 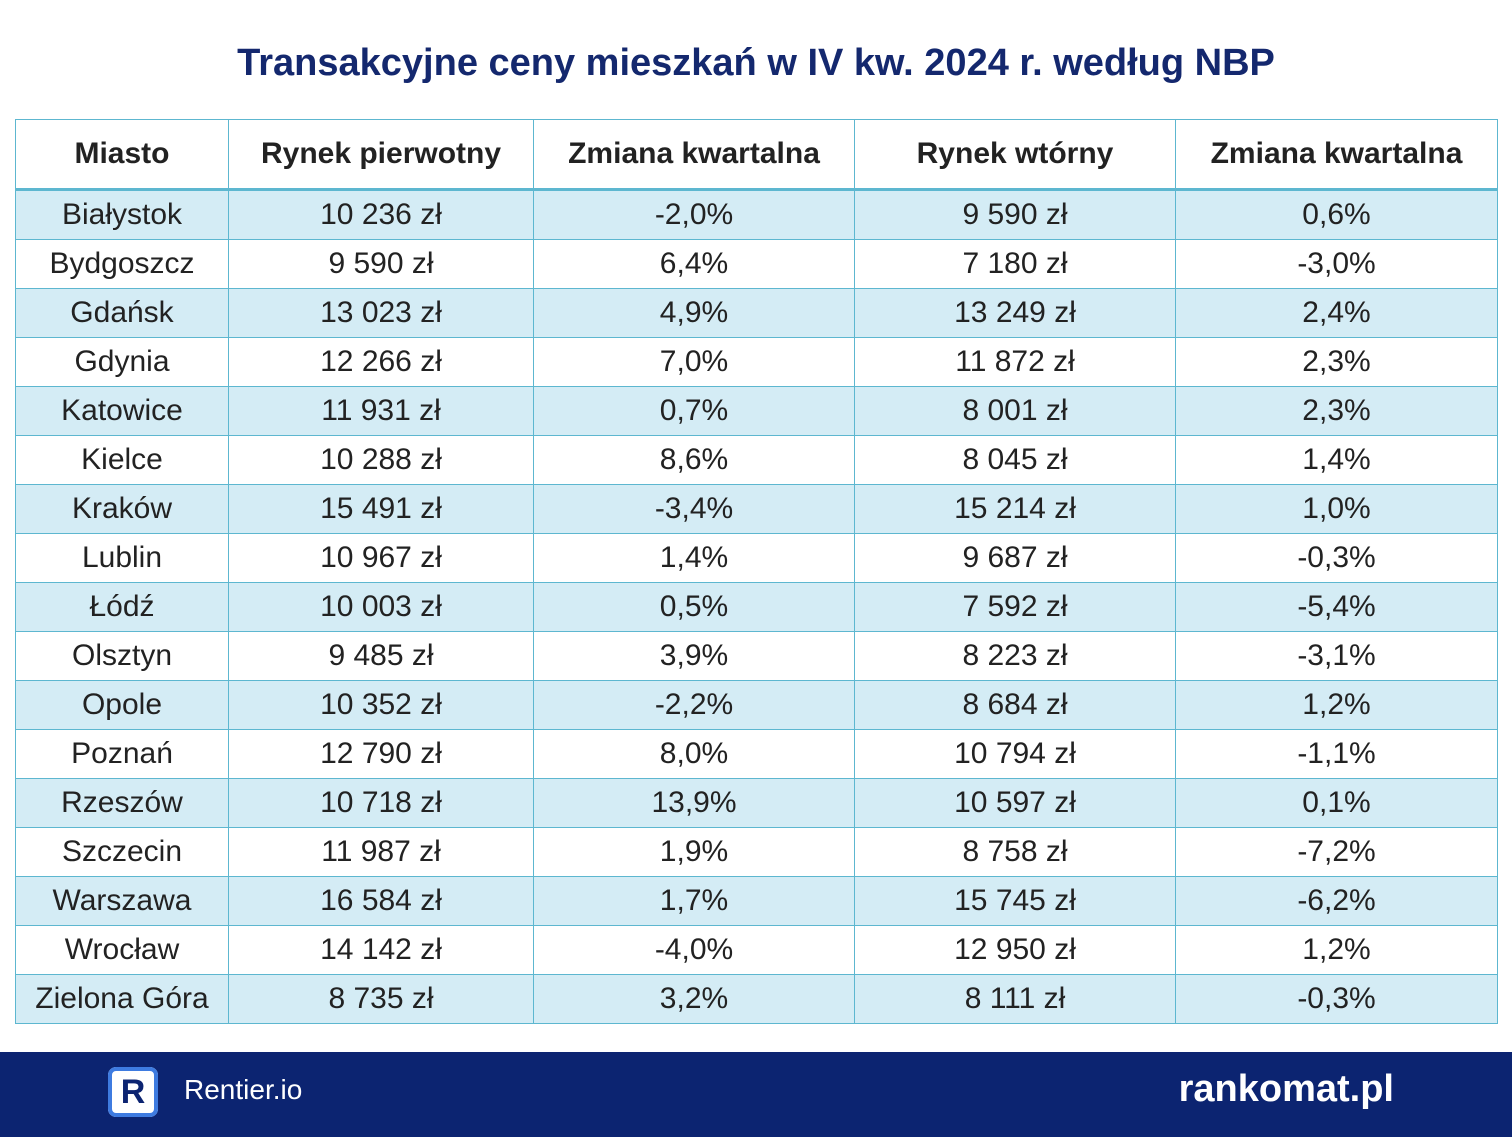 What do you see at coordinates (381, 155) in the screenshot?
I see `column-header: Rynek pierwotny` at bounding box center [381, 155].